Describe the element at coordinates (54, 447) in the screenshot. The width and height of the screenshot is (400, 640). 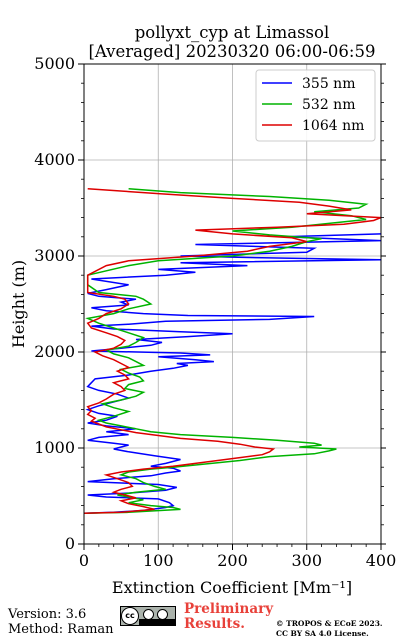
I see `y-tick-label: 1000` at that location.